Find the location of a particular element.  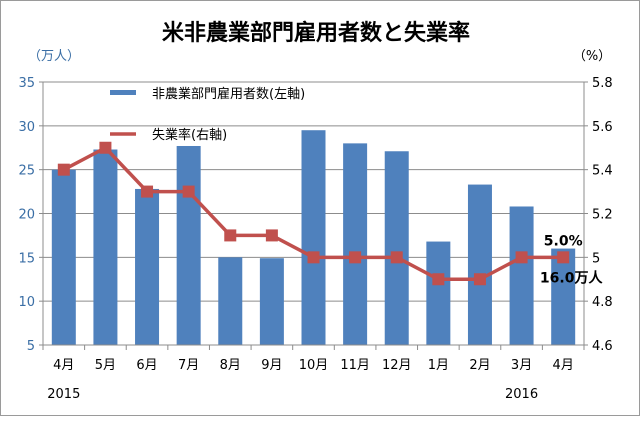

left-axis-unit: （万人） is located at coordinates (54, 56).